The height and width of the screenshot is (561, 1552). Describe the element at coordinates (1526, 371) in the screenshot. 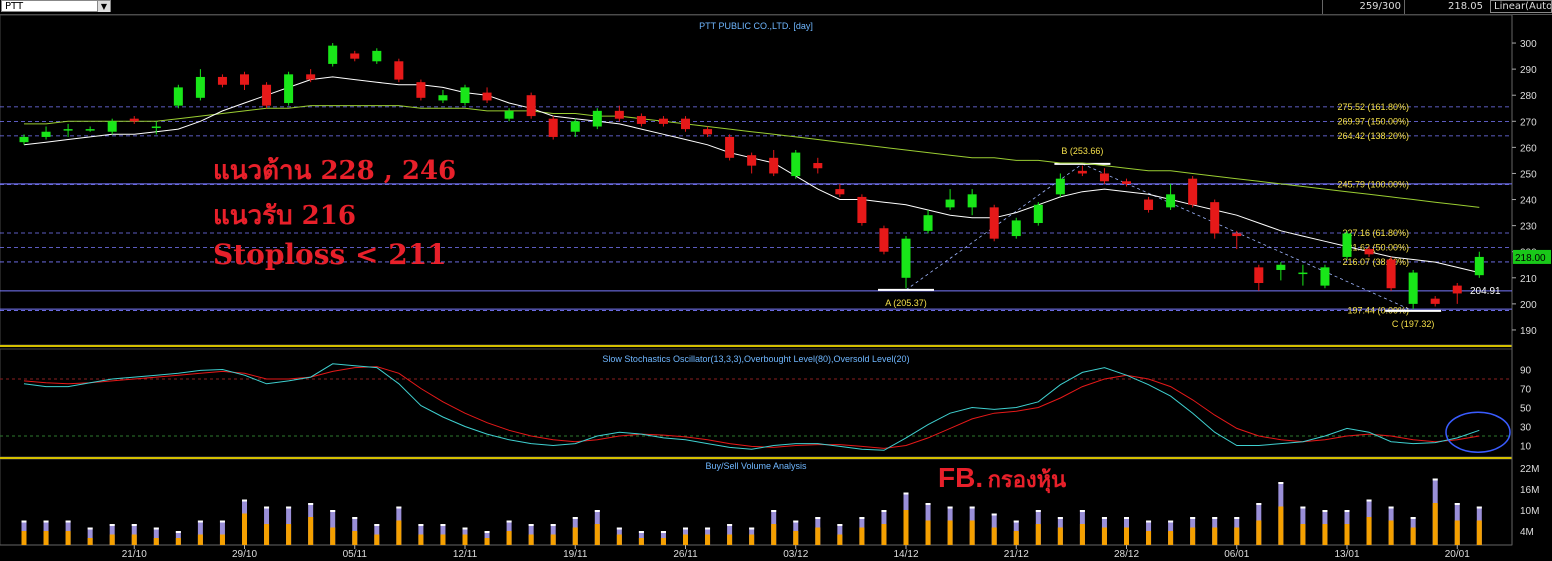

I see `stoch-y-label: 90` at that location.